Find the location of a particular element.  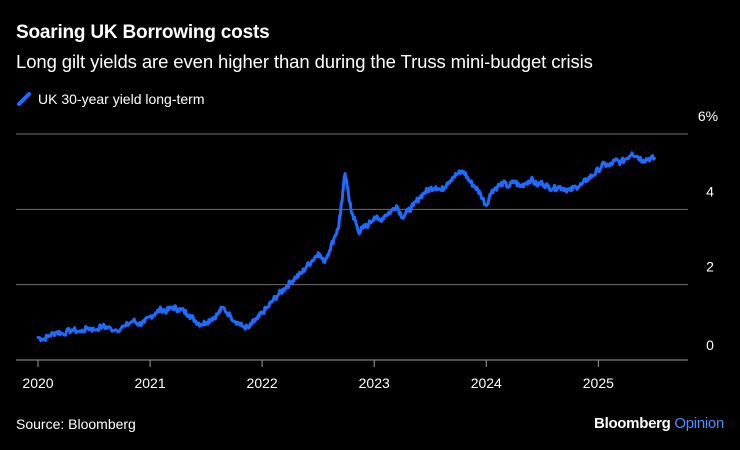

legend: UK 30-year yield long-term is located at coordinates (110, 99).